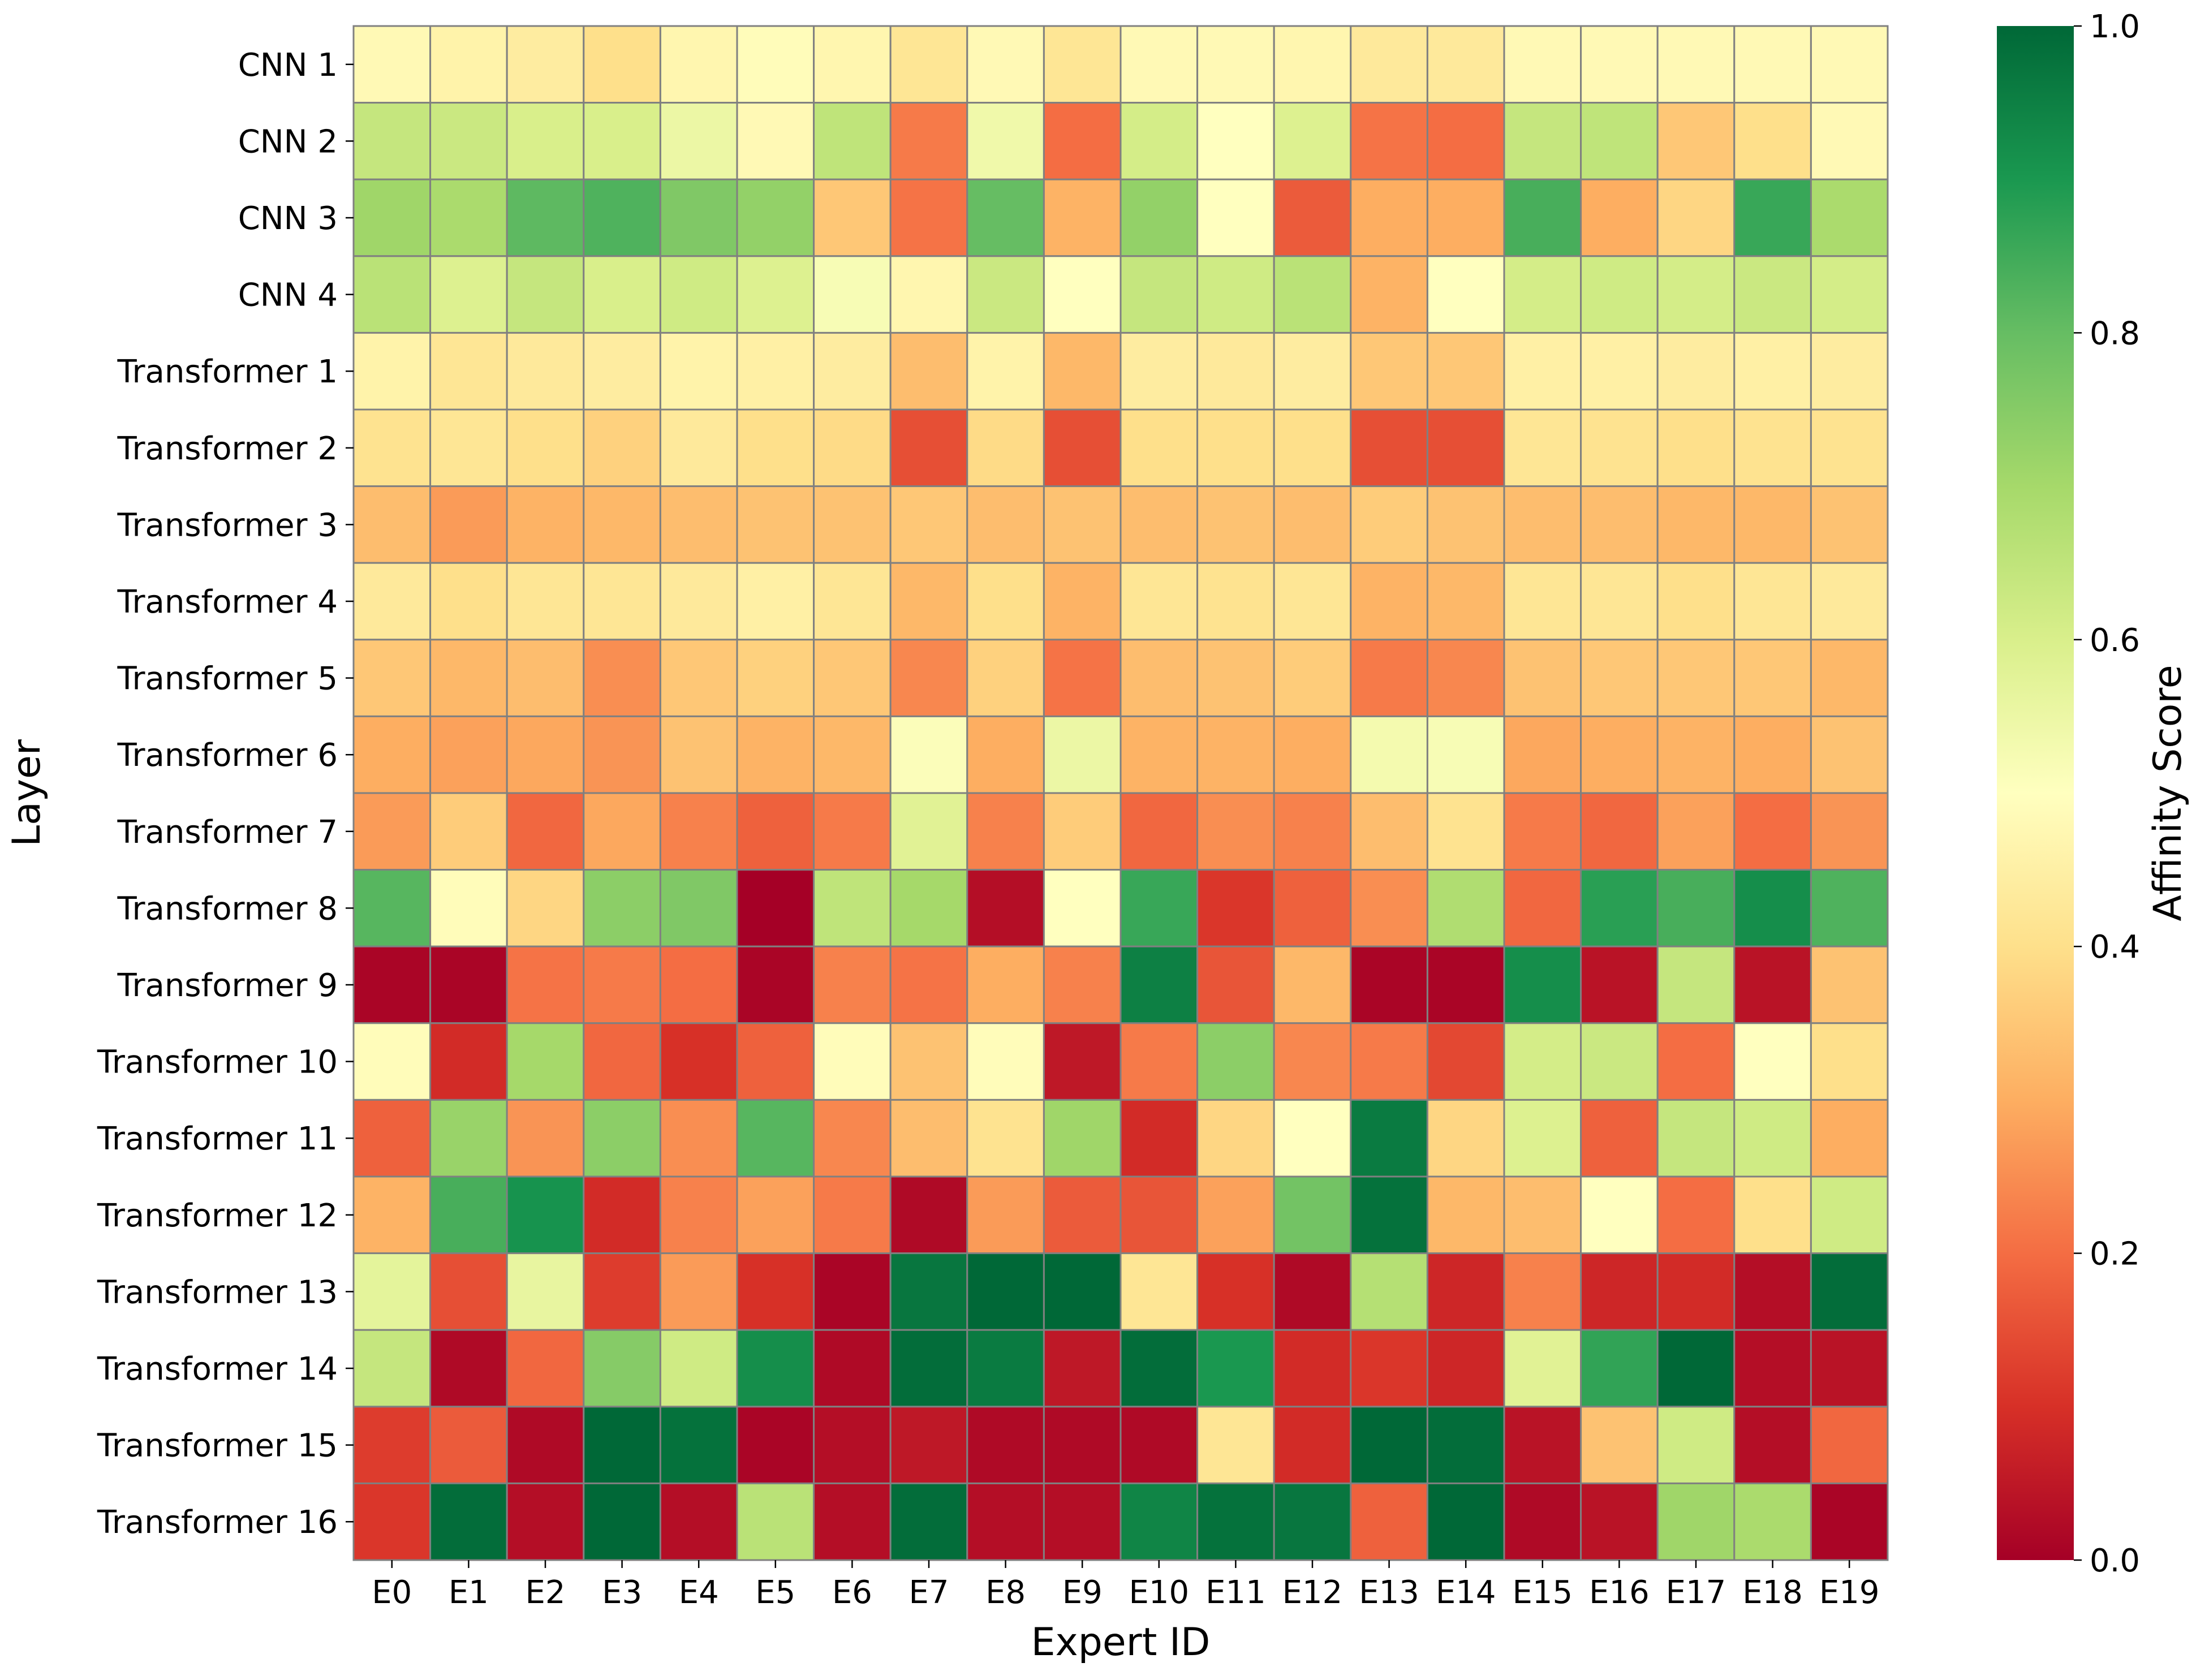 The height and width of the screenshot is (1680, 2209). What do you see at coordinates (1235, 1592) in the screenshot?
I see `x-tick-label: E11` at bounding box center [1235, 1592].